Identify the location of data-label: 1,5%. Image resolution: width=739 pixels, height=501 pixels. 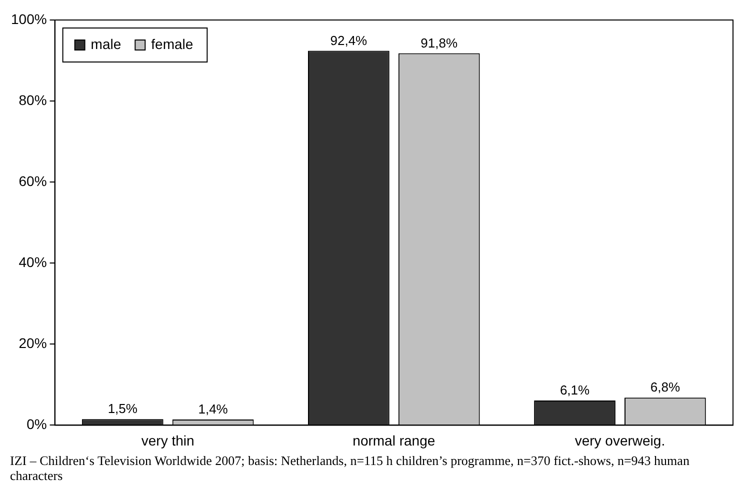
(123, 408).